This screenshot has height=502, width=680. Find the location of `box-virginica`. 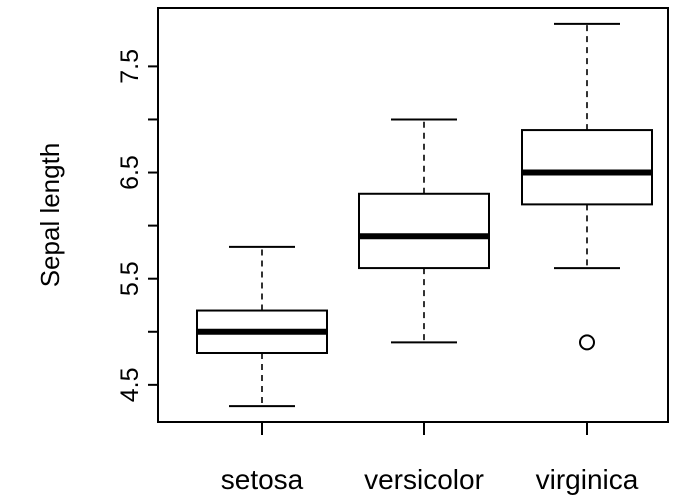

box-virginica is located at coordinates (587, 186).